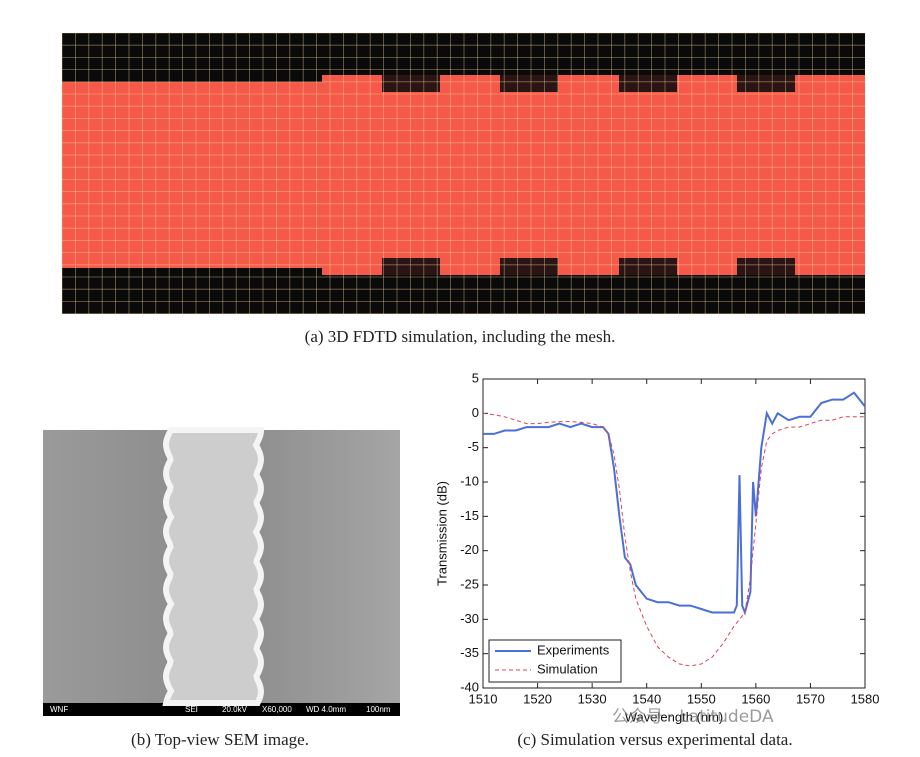 The height and width of the screenshot is (757, 920). Describe the element at coordinates (674, 716) in the screenshot. I see `x-axis-label: Wavelength (nm)` at that location.